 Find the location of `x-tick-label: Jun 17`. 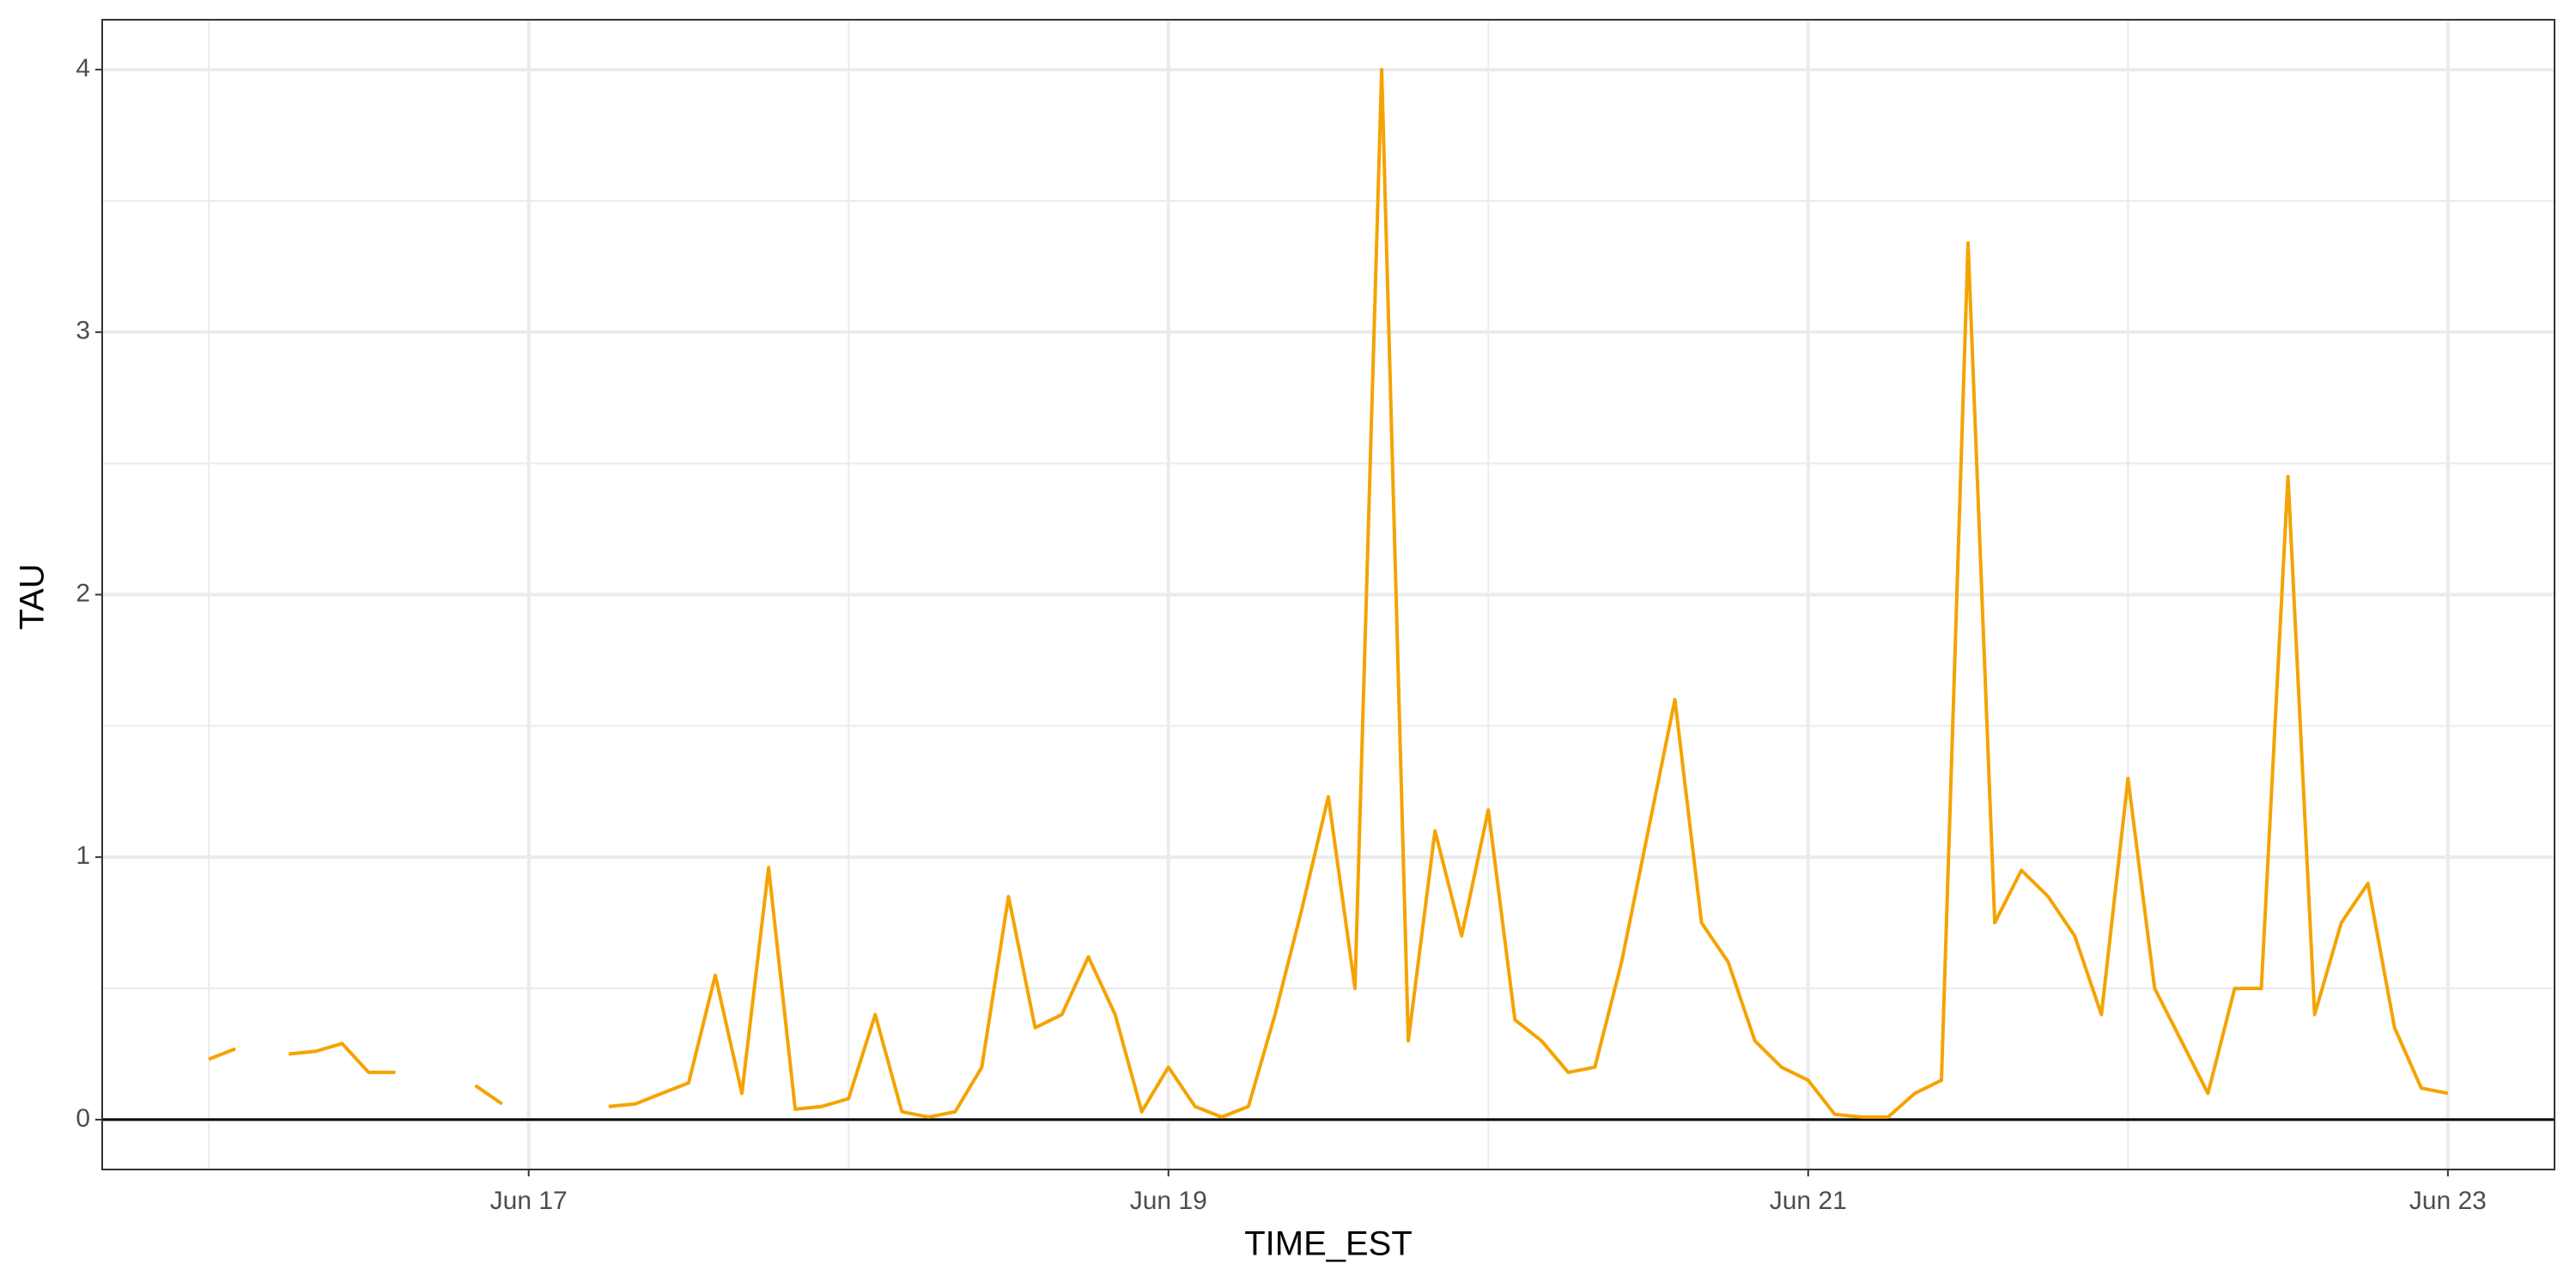

x-tick-label: Jun 17 is located at coordinates (529, 1201).